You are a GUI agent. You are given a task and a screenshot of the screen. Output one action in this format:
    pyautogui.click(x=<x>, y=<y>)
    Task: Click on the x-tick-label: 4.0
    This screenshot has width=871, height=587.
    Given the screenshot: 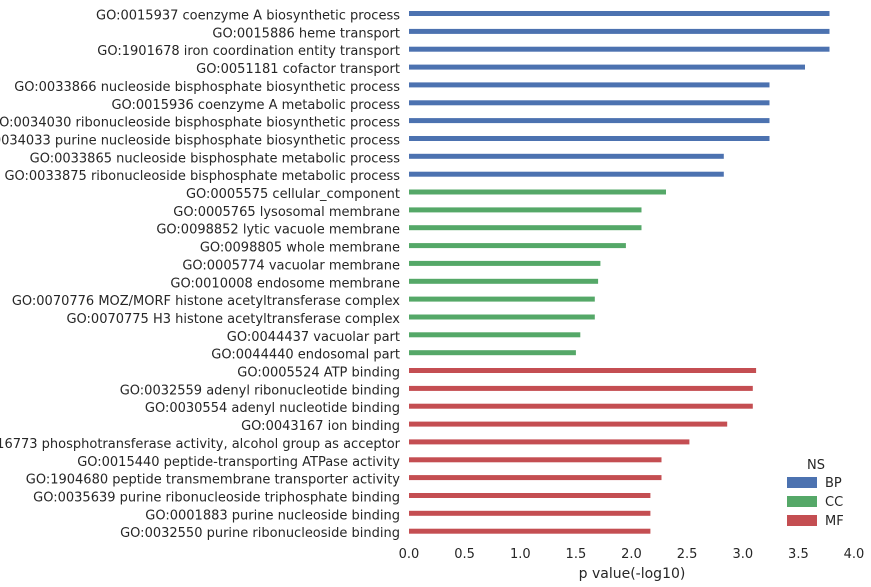 What is the action you would take?
    pyautogui.click(x=854, y=554)
    